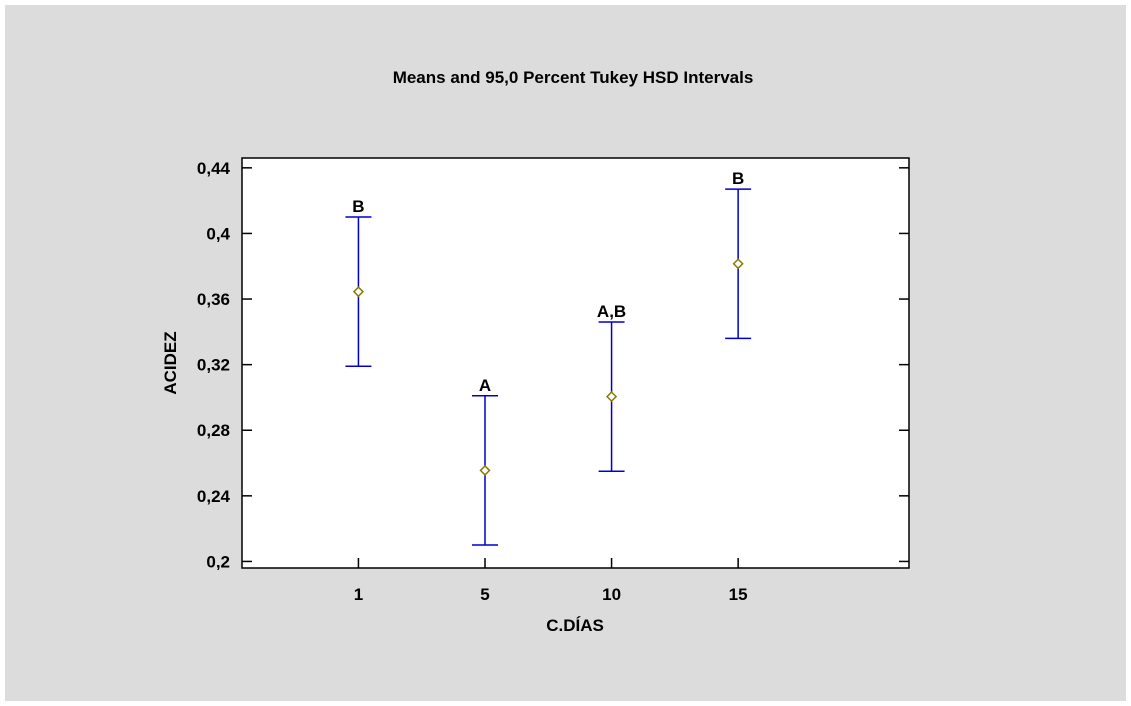  I want to click on y-tick-label: 0,2, so click(218, 561).